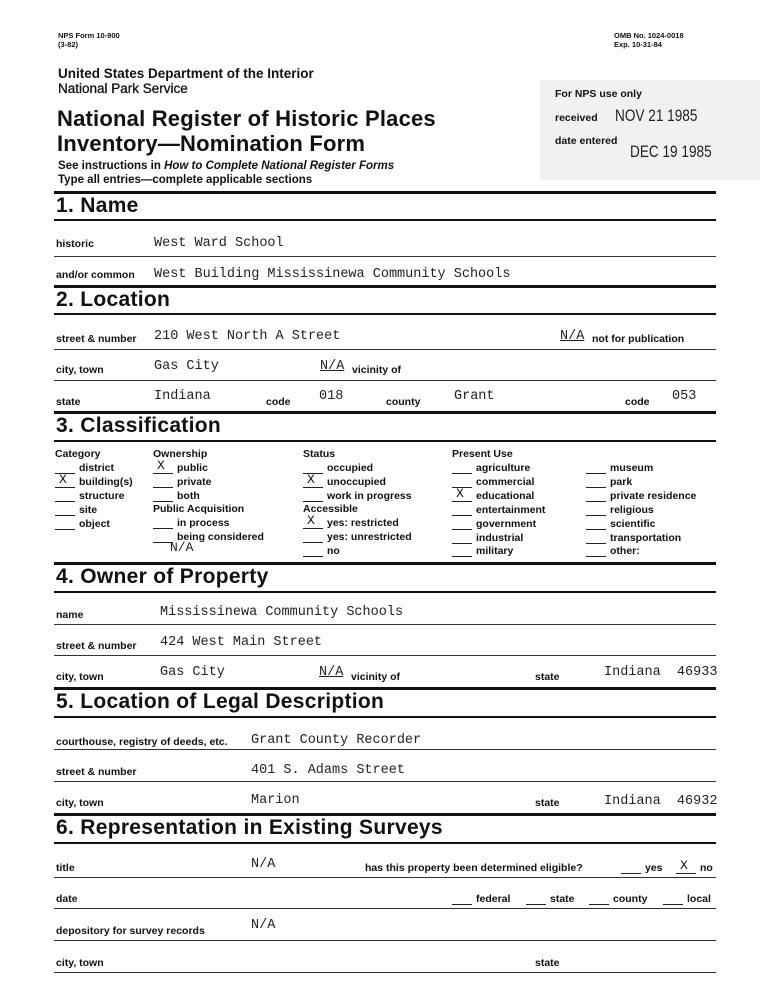  What do you see at coordinates (95, 275) in the screenshot?
I see `common-name-label: and/or common` at bounding box center [95, 275].